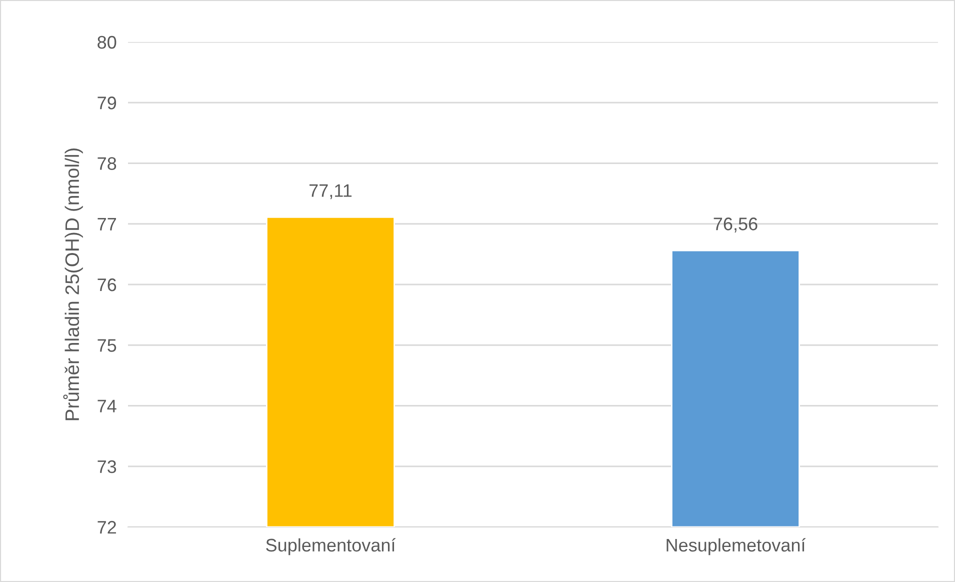  What do you see at coordinates (331, 547) in the screenshot?
I see `x-tick-label: Suplementovaní` at bounding box center [331, 547].